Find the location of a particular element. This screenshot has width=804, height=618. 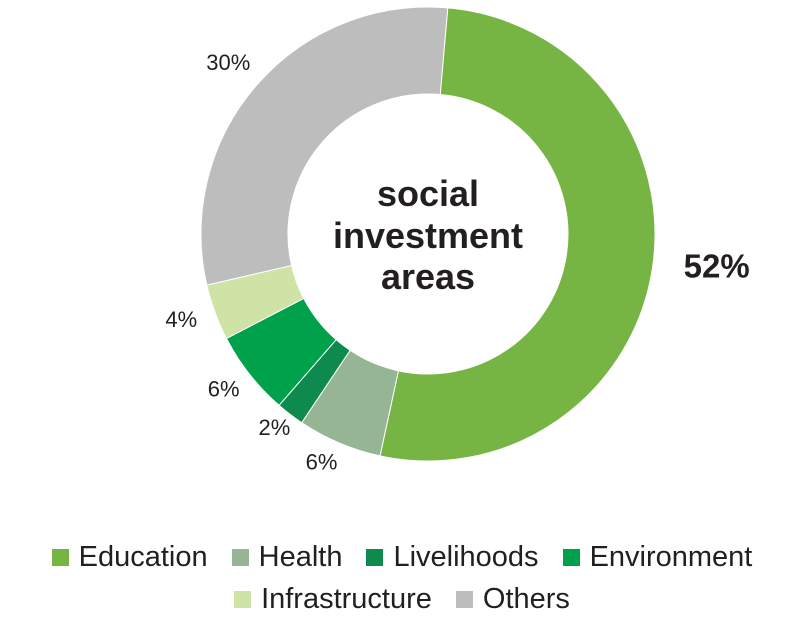

legend-label-health: Health is located at coordinates (300, 557).